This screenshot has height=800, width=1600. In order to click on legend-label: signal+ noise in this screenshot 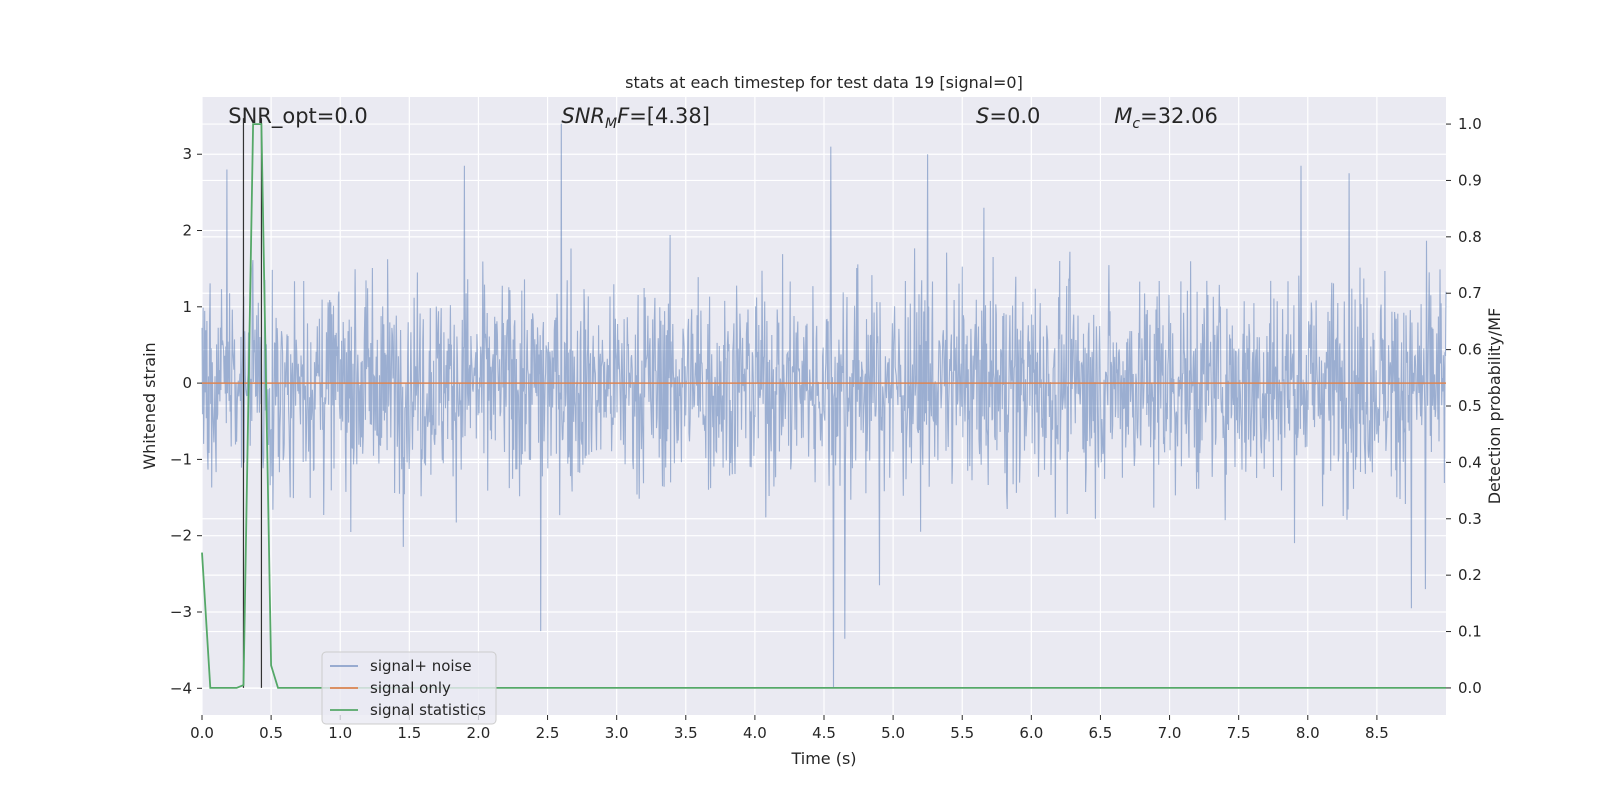, I will do `click(421, 666)`.